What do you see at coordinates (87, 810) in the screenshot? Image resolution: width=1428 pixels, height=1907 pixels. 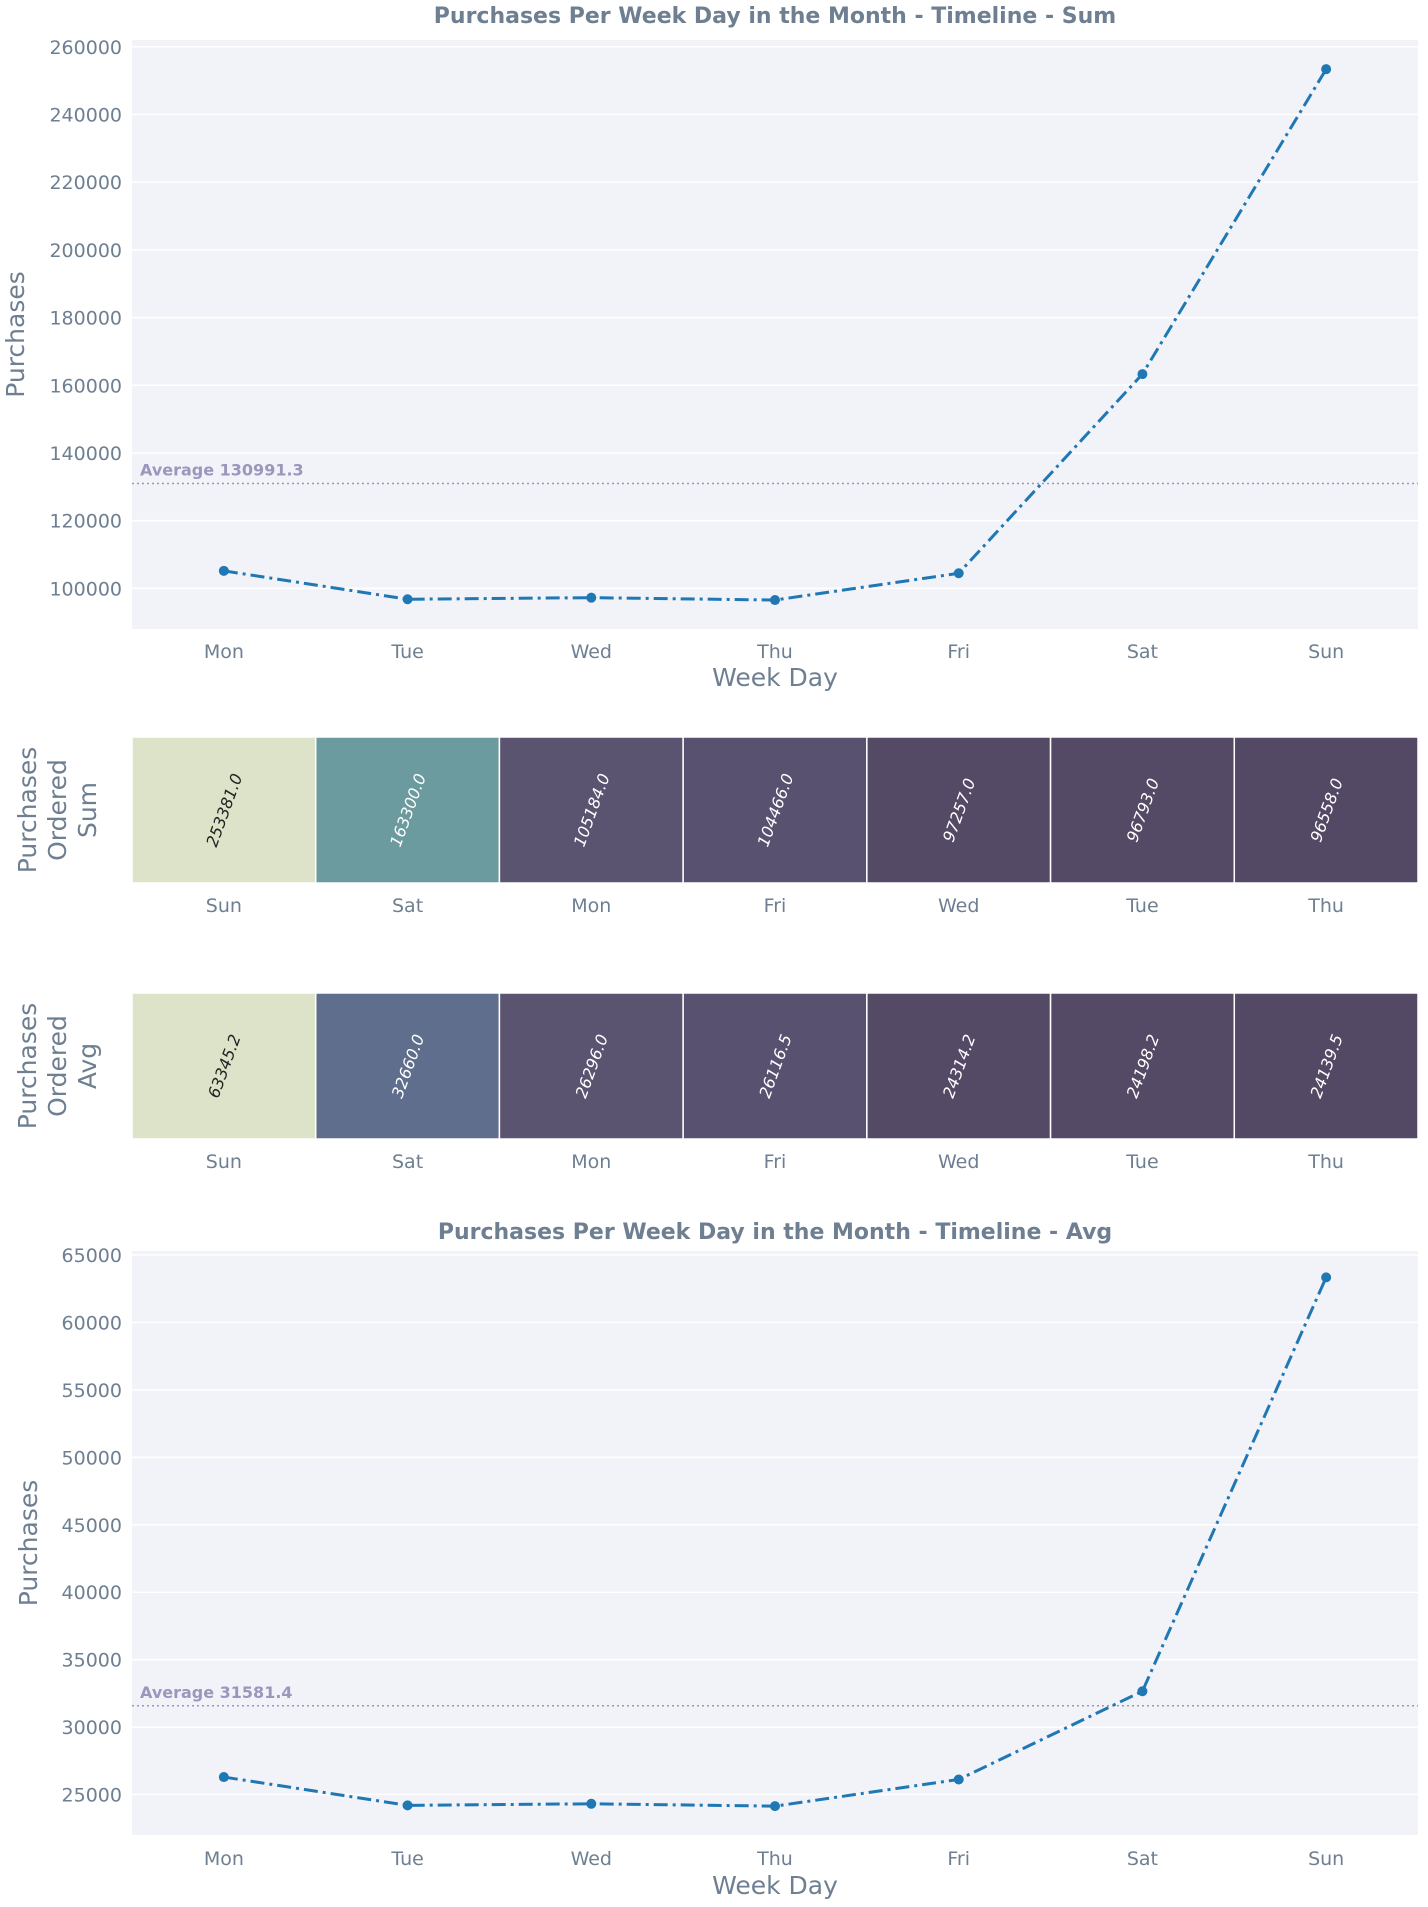 I see `y-axis-label-line: Sum` at bounding box center [87, 810].